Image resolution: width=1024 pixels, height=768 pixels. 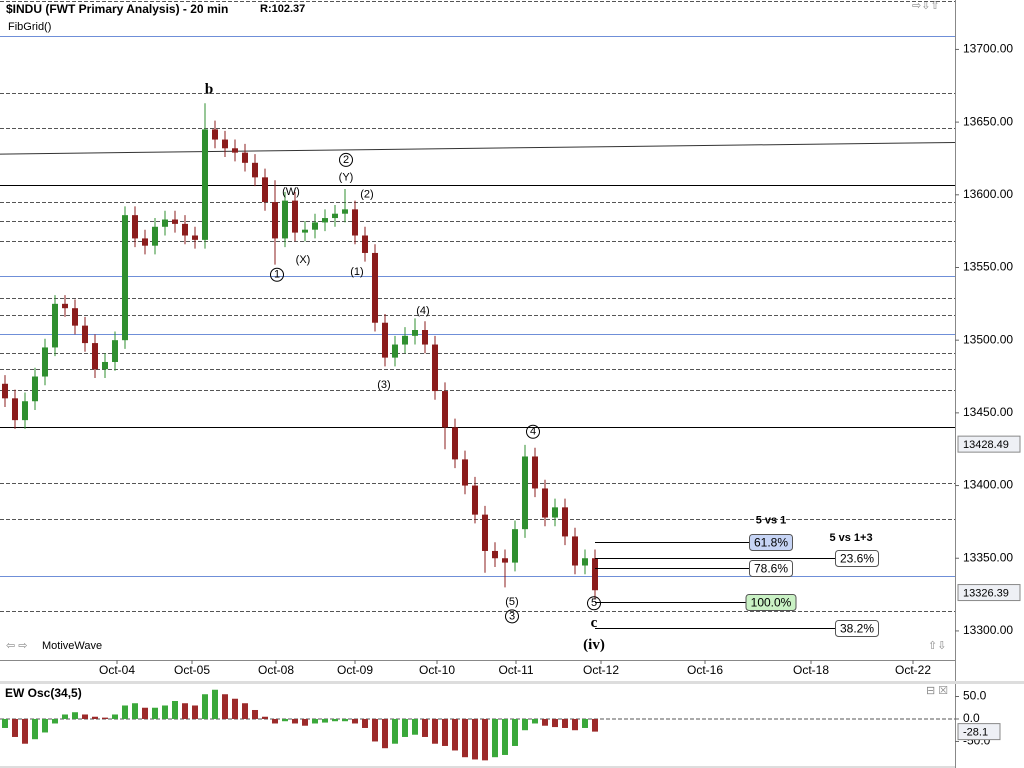 What do you see at coordinates (988, 557) in the screenshot?
I see `y-tick-label: 13350.00` at bounding box center [988, 557].